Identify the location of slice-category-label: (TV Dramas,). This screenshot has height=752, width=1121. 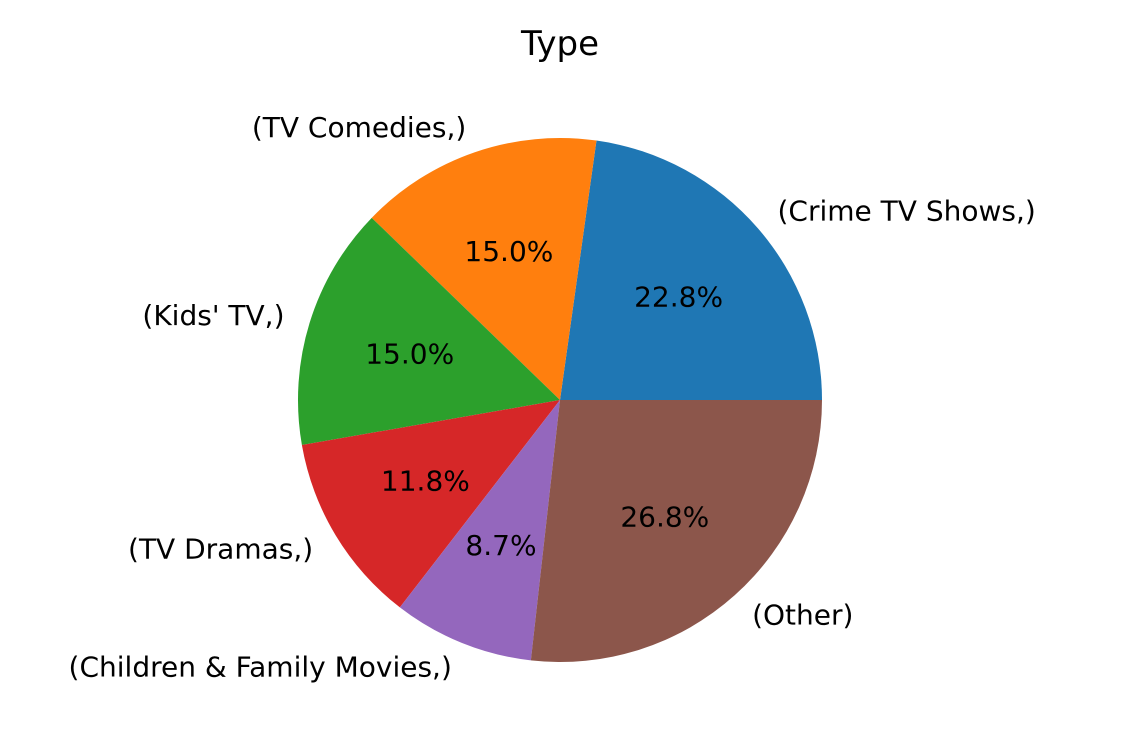
(220, 548).